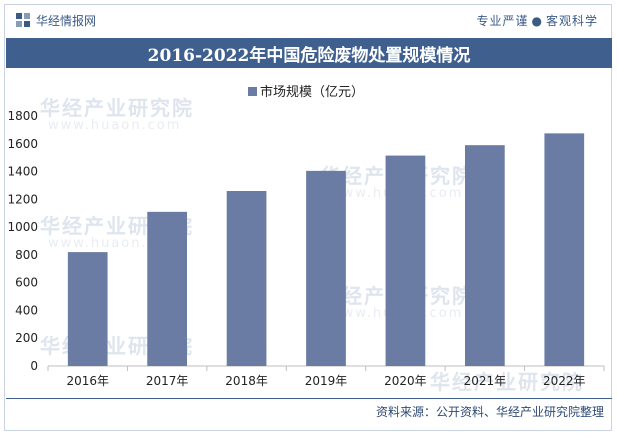  I want to click on x-tick-label: 2021年, so click(485, 381).